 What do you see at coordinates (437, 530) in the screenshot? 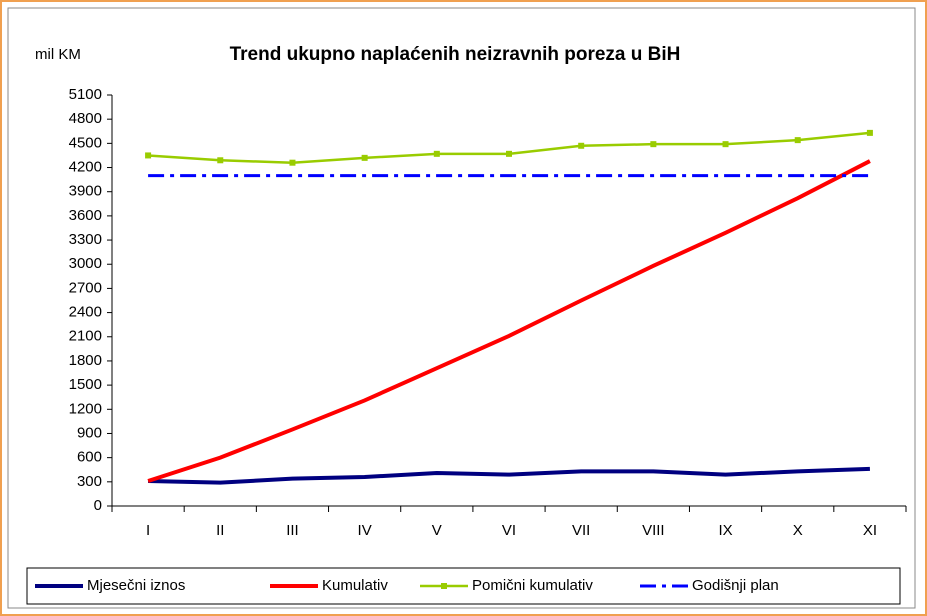
I see `x-tick-label: V` at bounding box center [437, 530].